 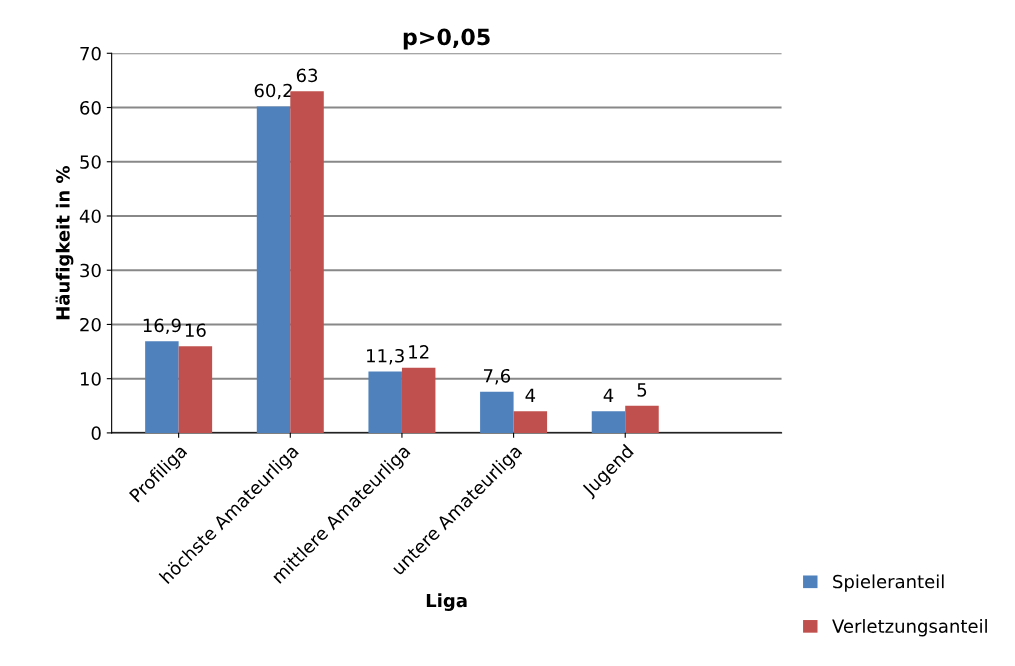 I want to click on y-tick-label: 10, so click(x=90, y=379).